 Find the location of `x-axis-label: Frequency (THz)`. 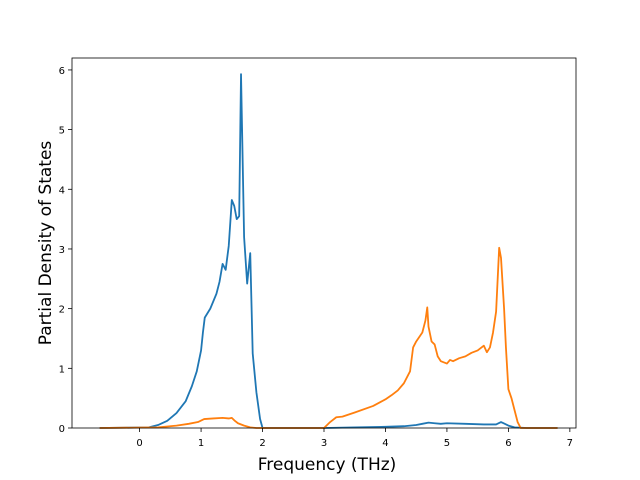

x-axis-label: Frequency (THz) is located at coordinates (327, 465).